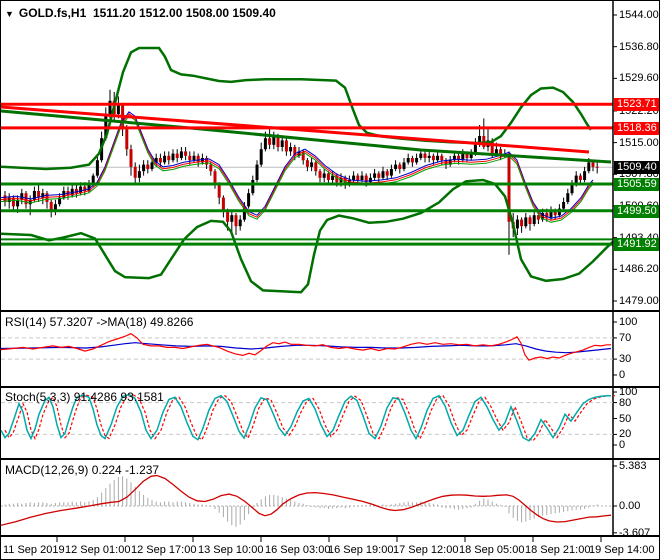 The height and width of the screenshot is (560, 660). Describe the element at coordinates (34, 550) in the screenshot. I see `time-axis-label: 11 Sep 2019` at that location.